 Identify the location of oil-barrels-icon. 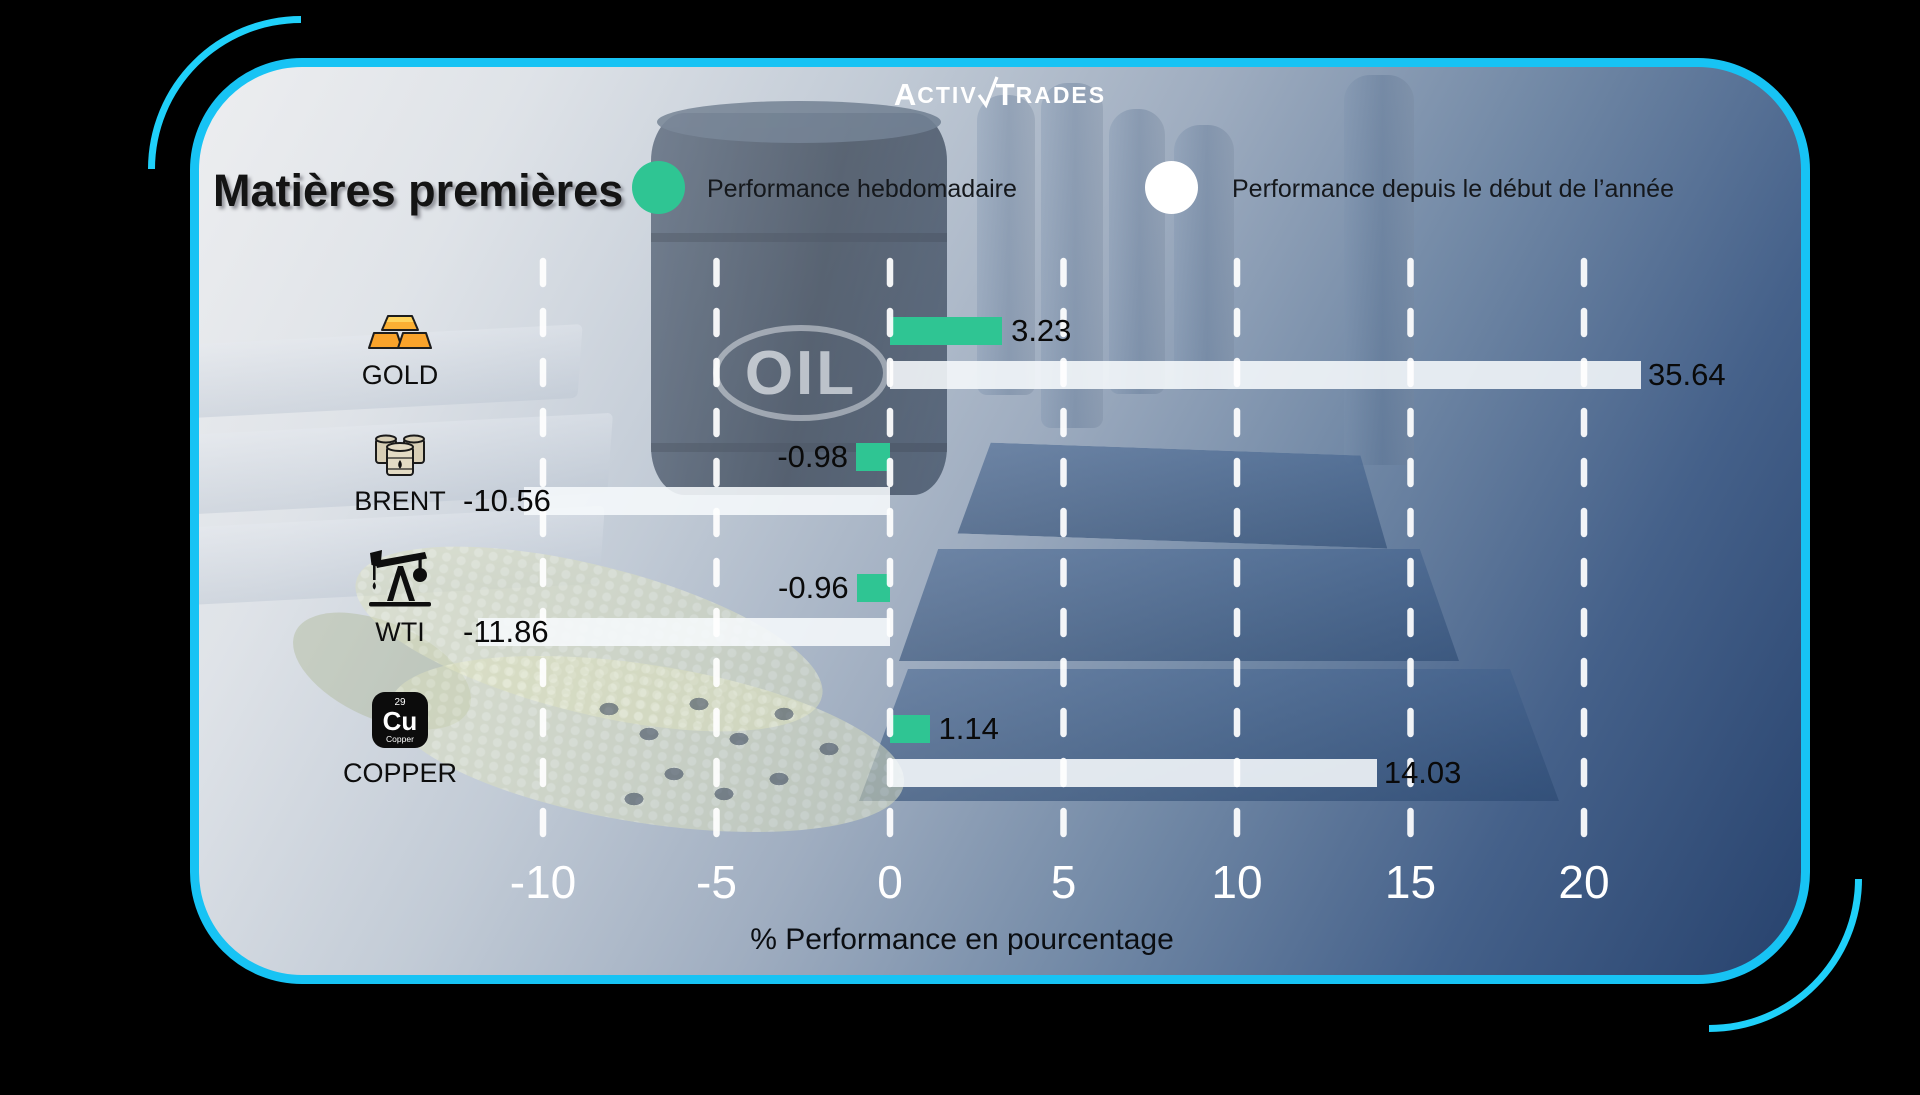
(400, 454).